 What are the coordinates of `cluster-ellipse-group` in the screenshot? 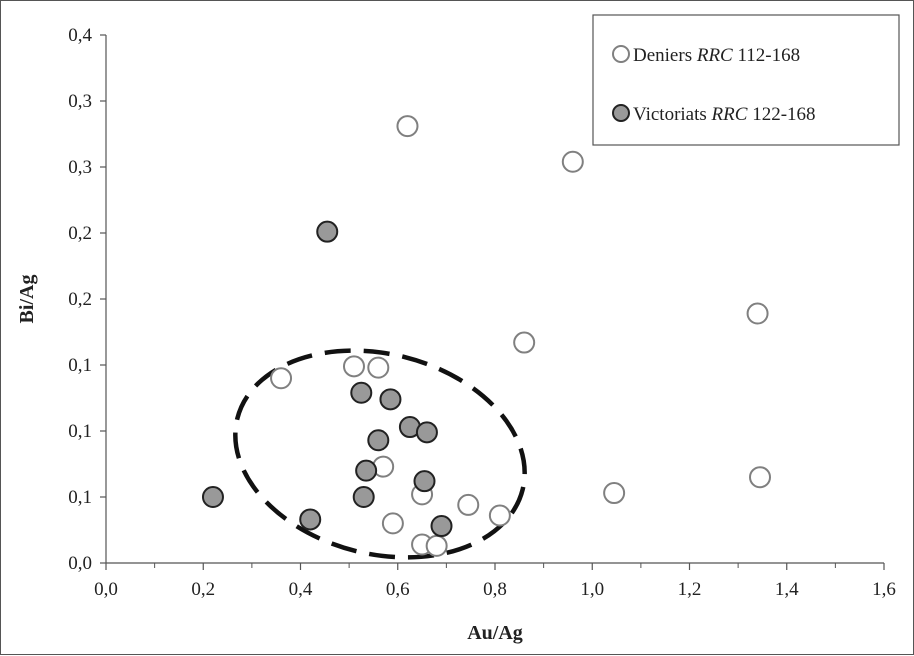 It's located at (380, 454).